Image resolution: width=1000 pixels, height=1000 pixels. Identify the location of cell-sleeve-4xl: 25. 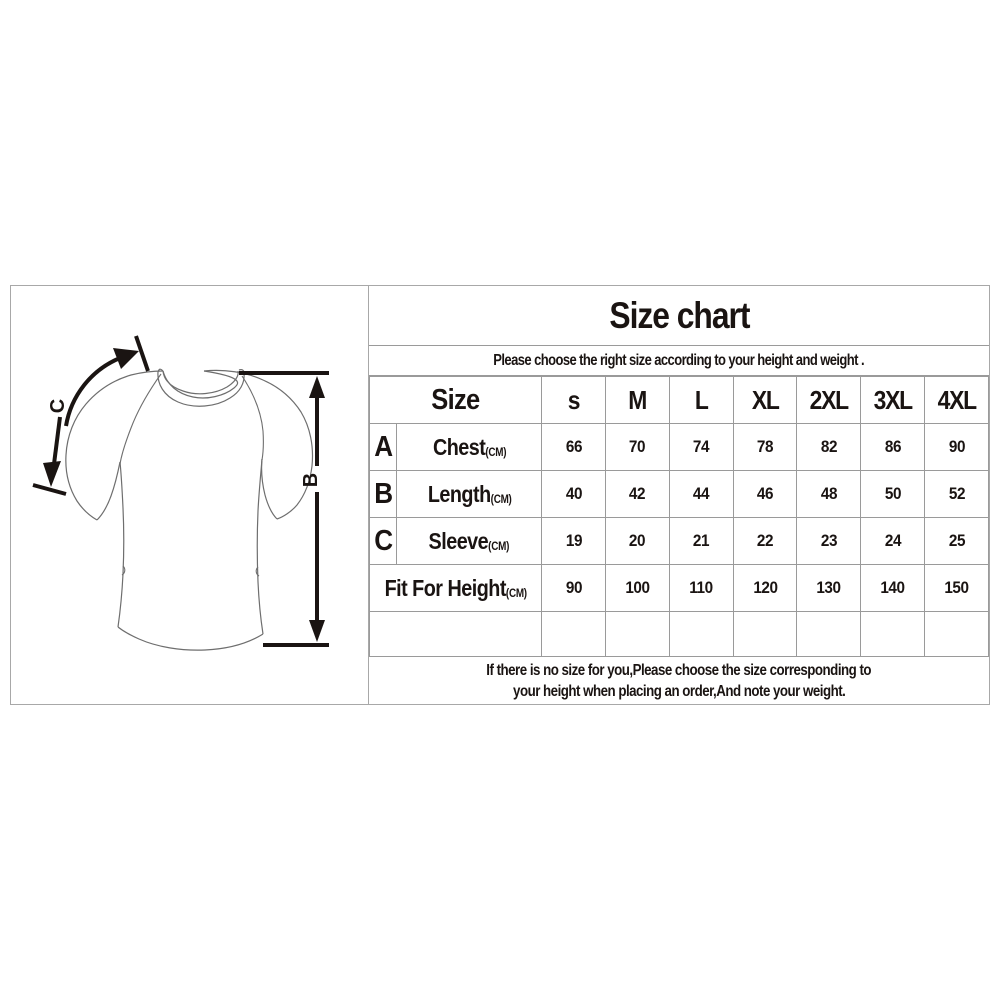
(956, 541).